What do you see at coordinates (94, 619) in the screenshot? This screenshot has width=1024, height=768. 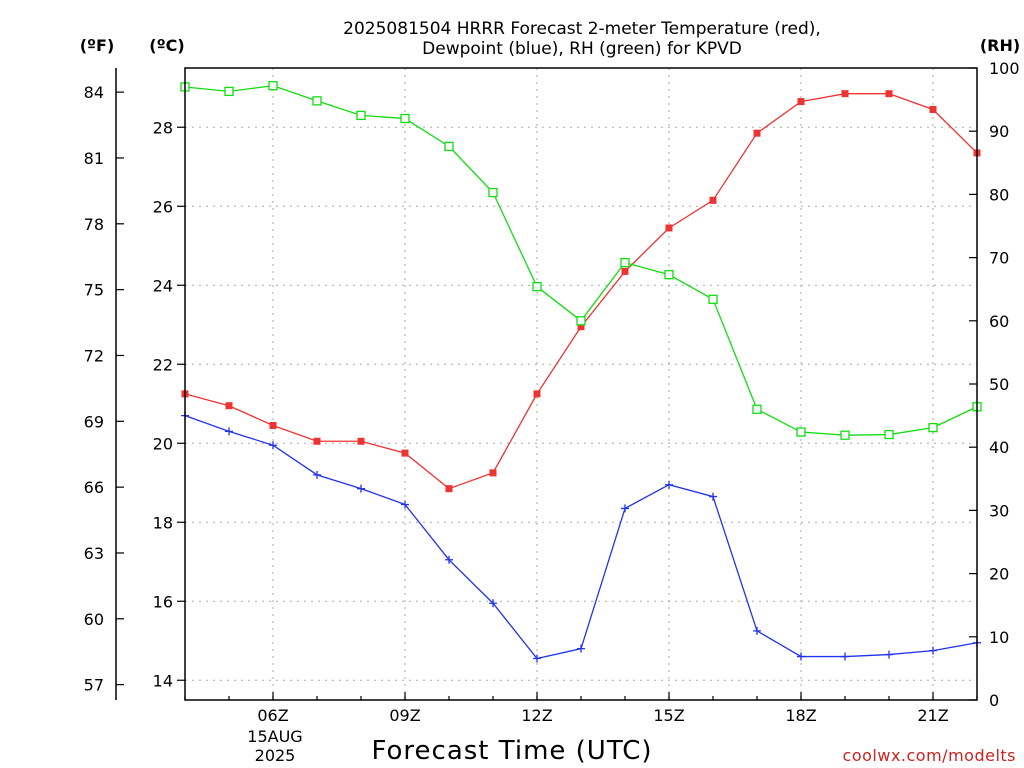 I see `fahrenheit-tick-label: 60` at bounding box center [94, 619].